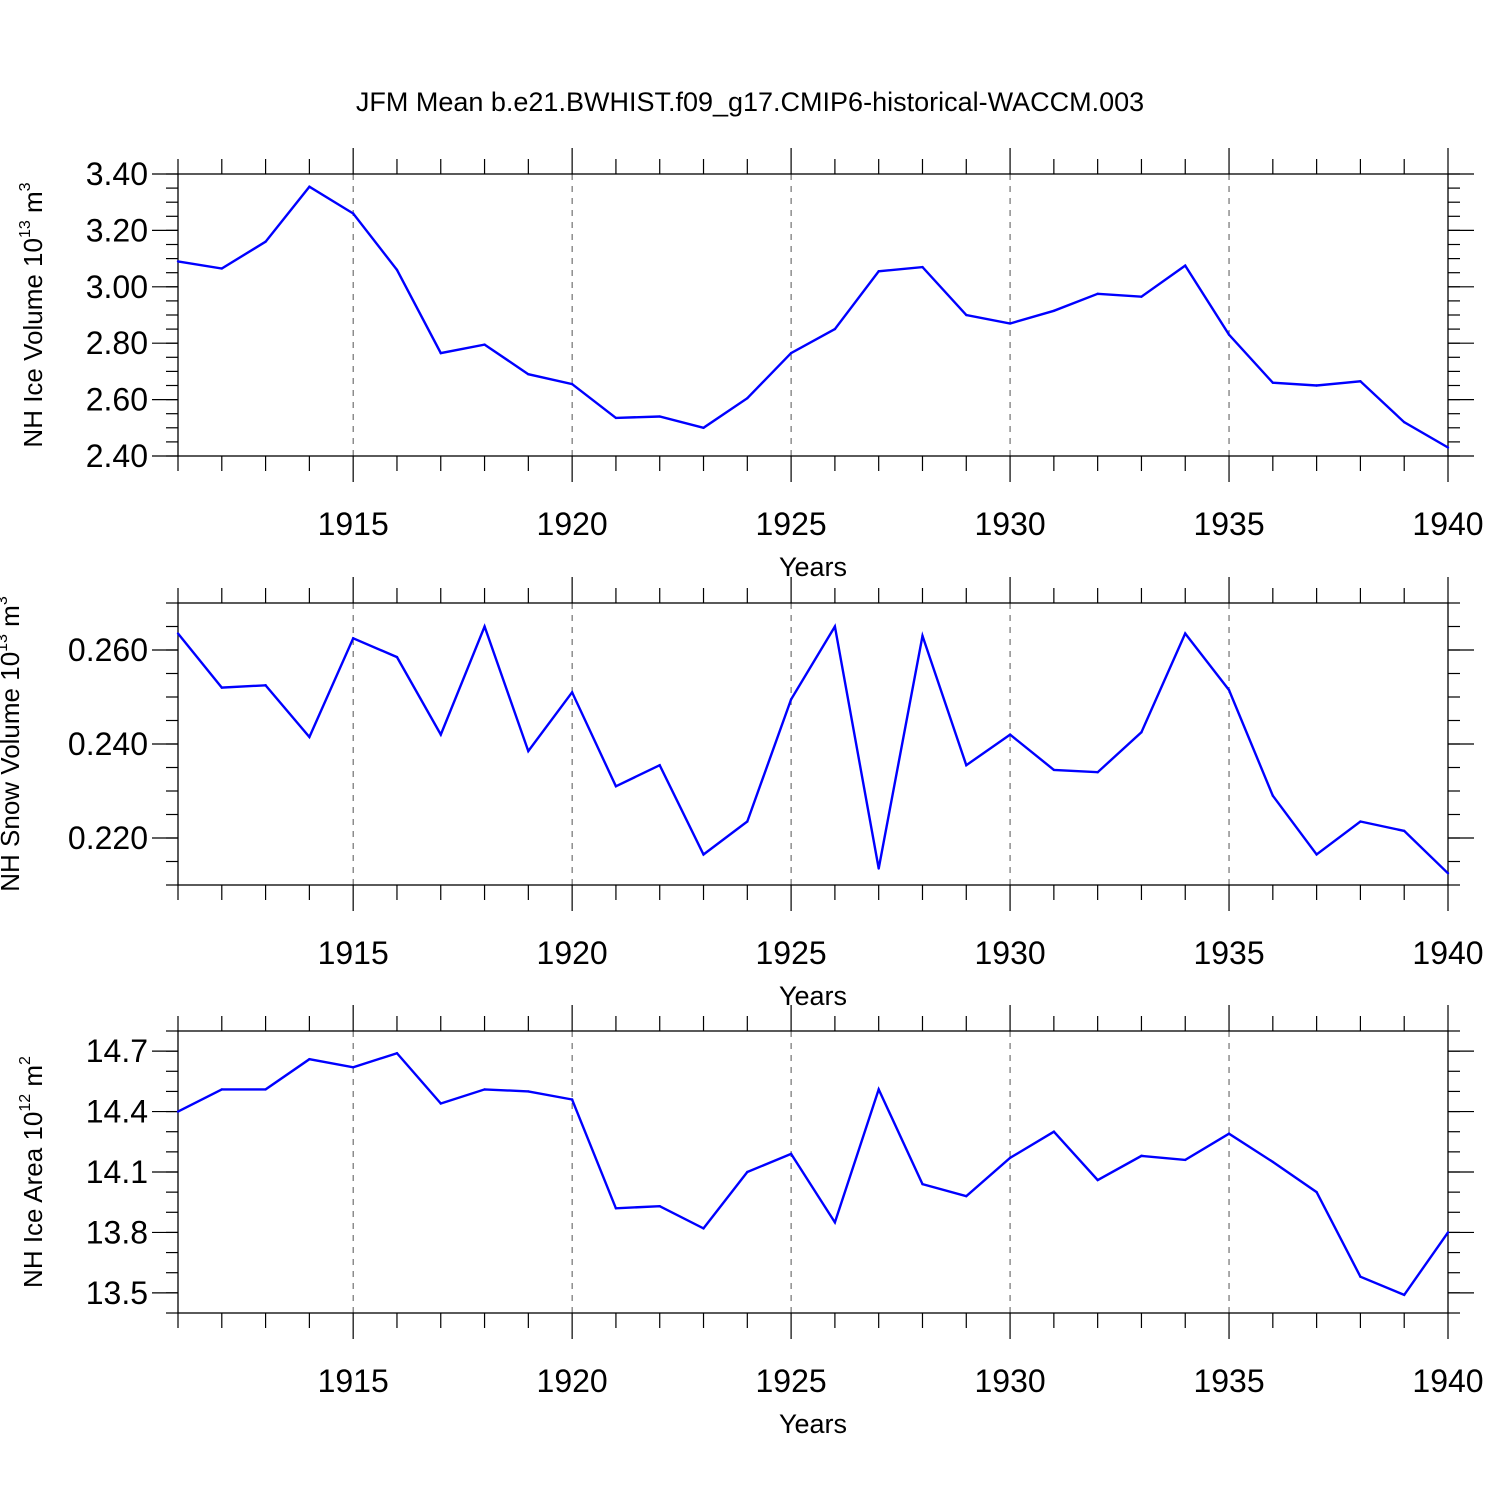  I want to click on y-axis-label: NH Ice Volume 1013 m3, so click(32, 314).